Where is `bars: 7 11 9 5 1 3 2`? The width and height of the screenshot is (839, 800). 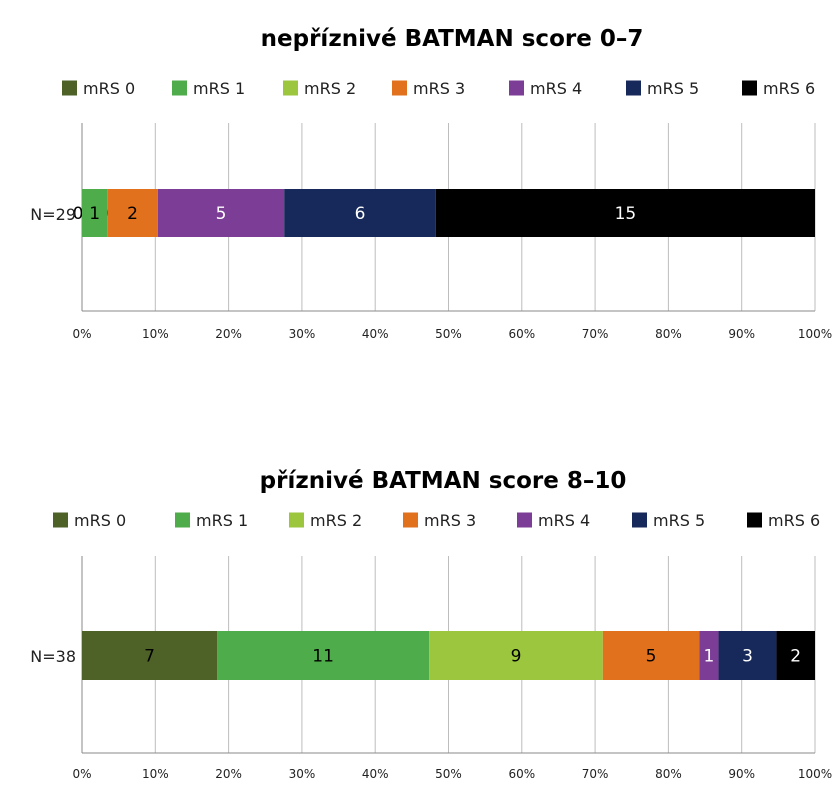 bars: 7 11 9 5 1 3 2 is located at coordinates (448, 655).